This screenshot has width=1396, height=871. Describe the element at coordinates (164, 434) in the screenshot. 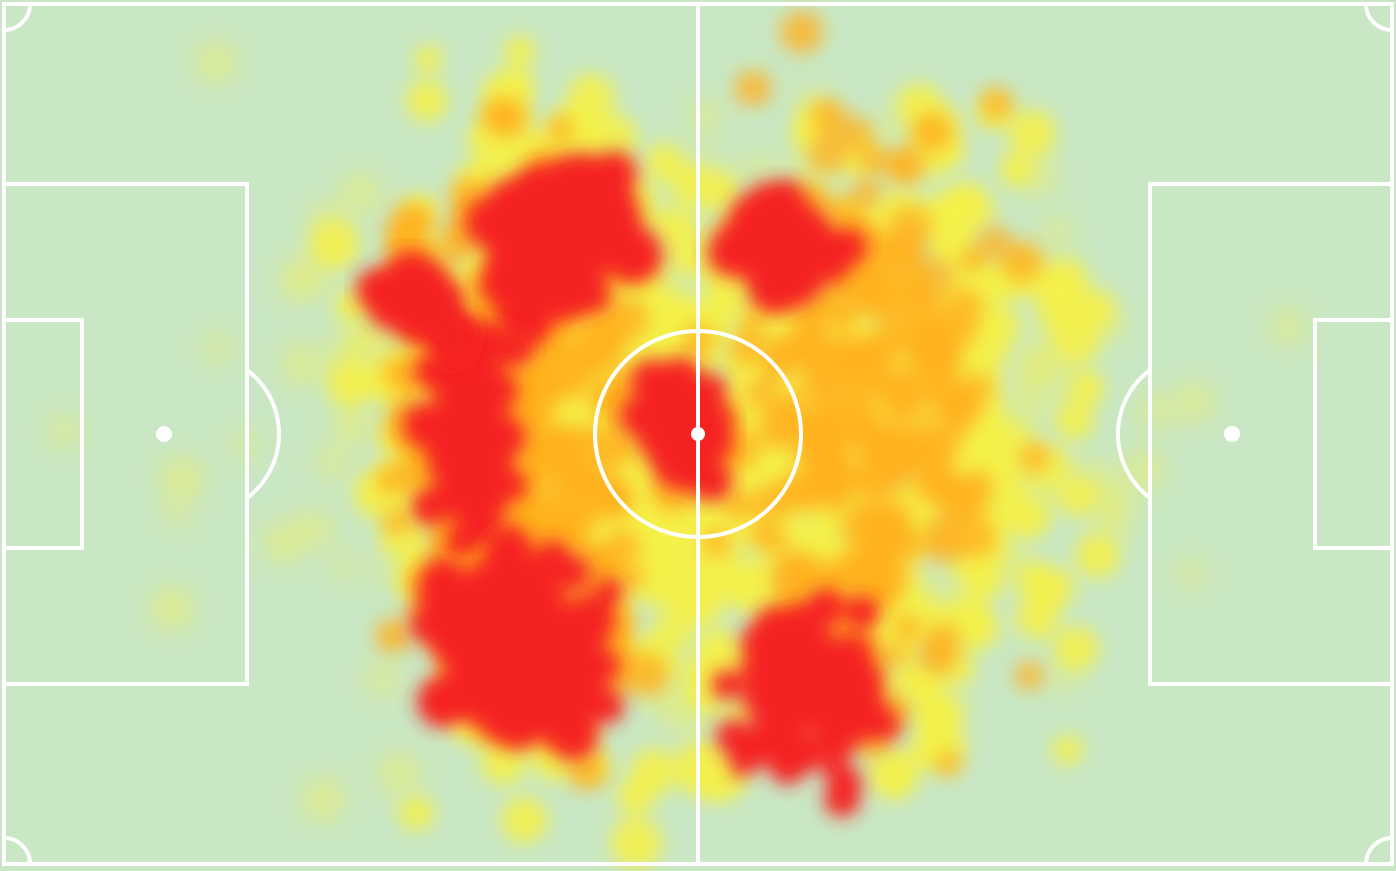

I see `left-penalty-spot` at that location.